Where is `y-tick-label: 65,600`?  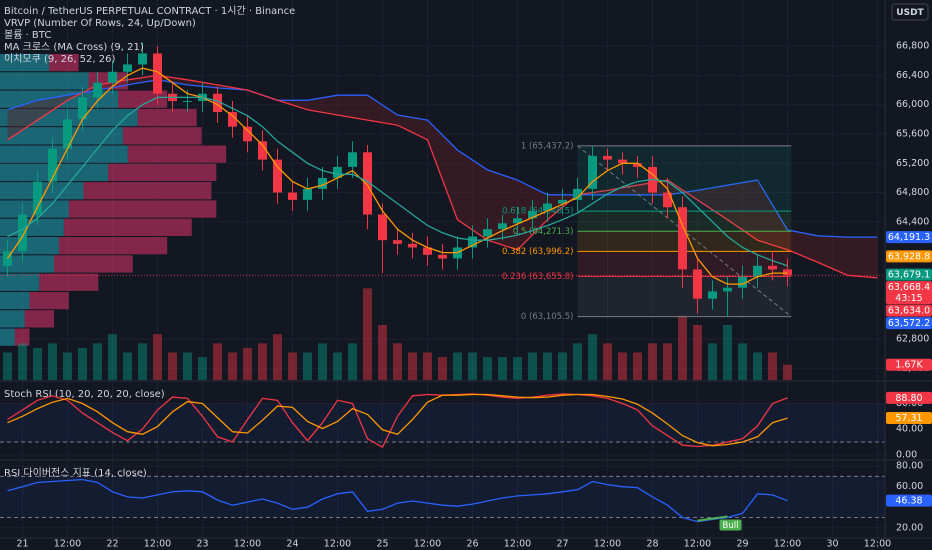
y-tick-label: 65,600 is located at coordinates (912, 133).